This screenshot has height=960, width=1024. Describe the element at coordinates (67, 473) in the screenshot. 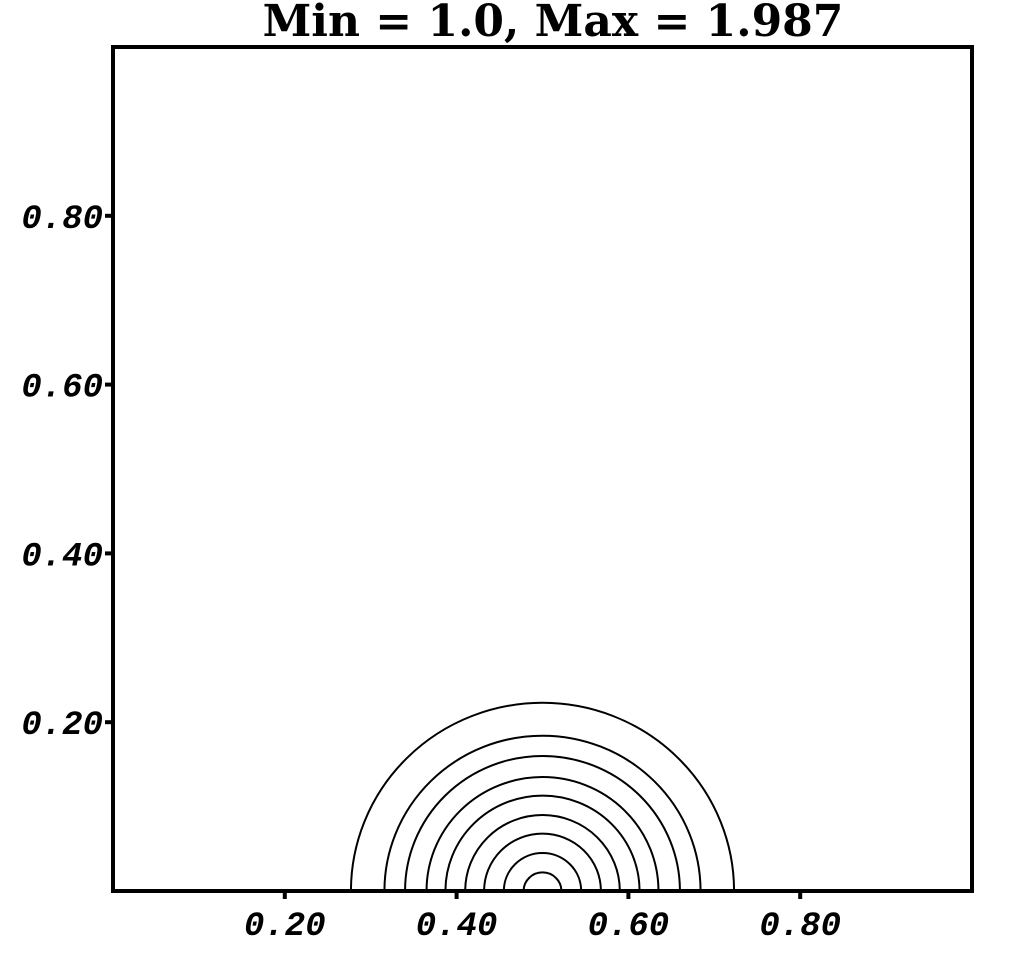

I see `y-axis: 0.20 0.40 0.60 0.80` at that location.